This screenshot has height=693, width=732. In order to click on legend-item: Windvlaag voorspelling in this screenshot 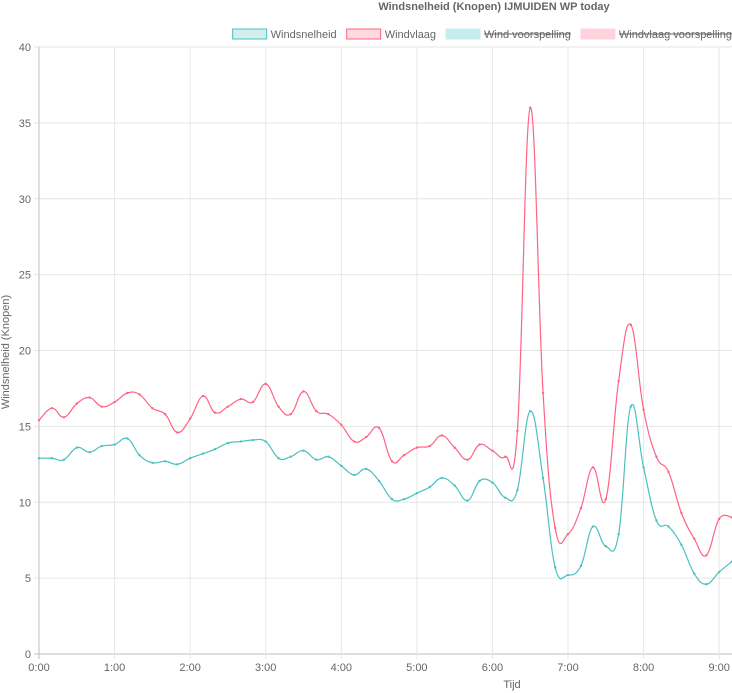, I will do `click(656, 34)`.